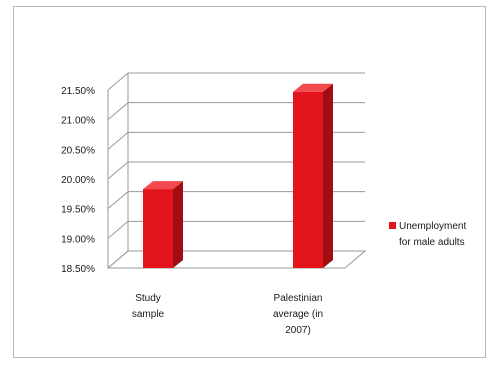  Describe the element at coordinates (78, 150) in the screenshot. I see `y-tick-label: 20.50%` at that location.